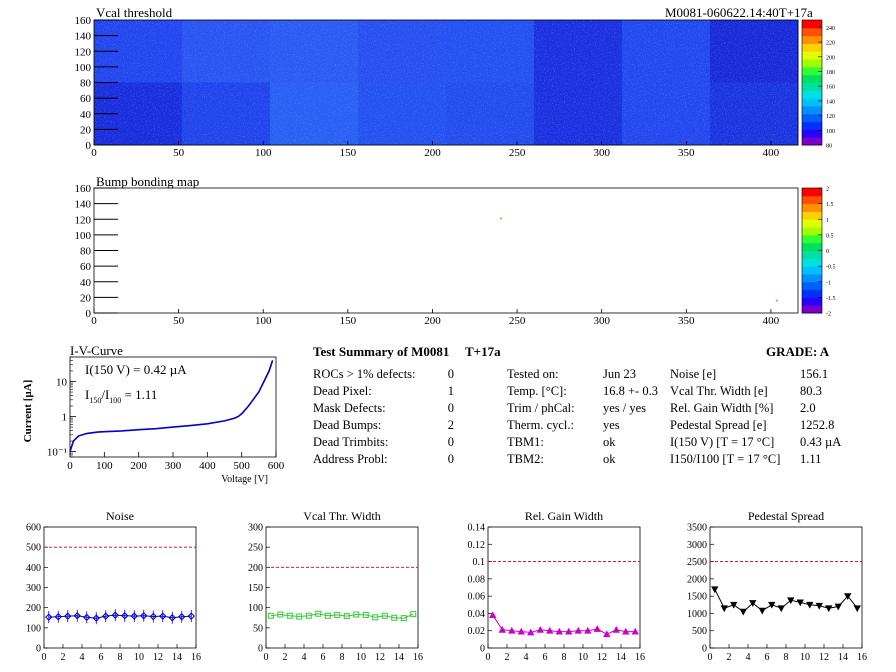  I want to click on map-frame, so click(446, 250).